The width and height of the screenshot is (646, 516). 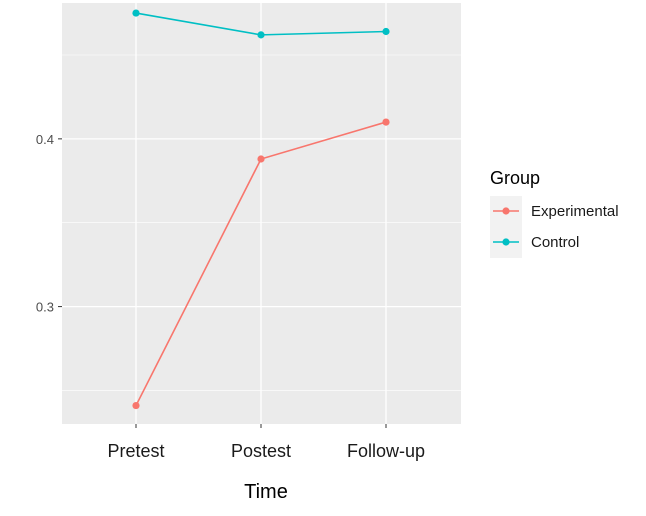 What do you see at coordinates (49, 223) in the screenshot?
I see `y-axis: 0.3 0.4` at bounding box center [49, 223].